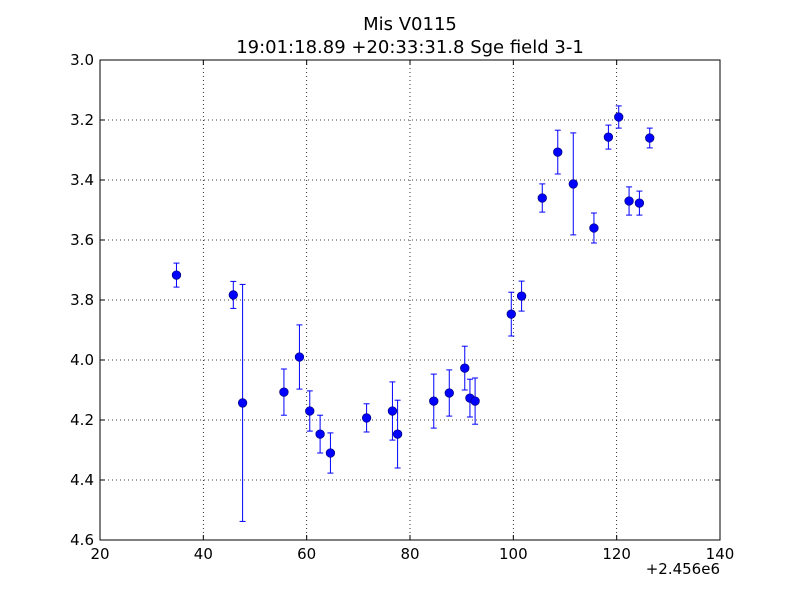 This screenshot has width=800, height=600. I want to click on chart-title: Mis V0115, so click(410, 24).